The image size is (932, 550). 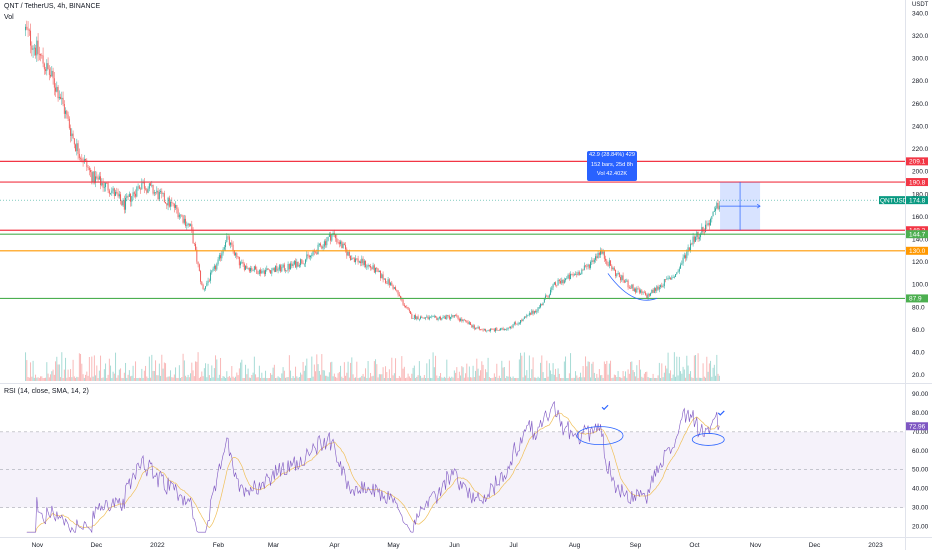 I want to click on price-tick-label: 320.0, so click(x=920, y=36).